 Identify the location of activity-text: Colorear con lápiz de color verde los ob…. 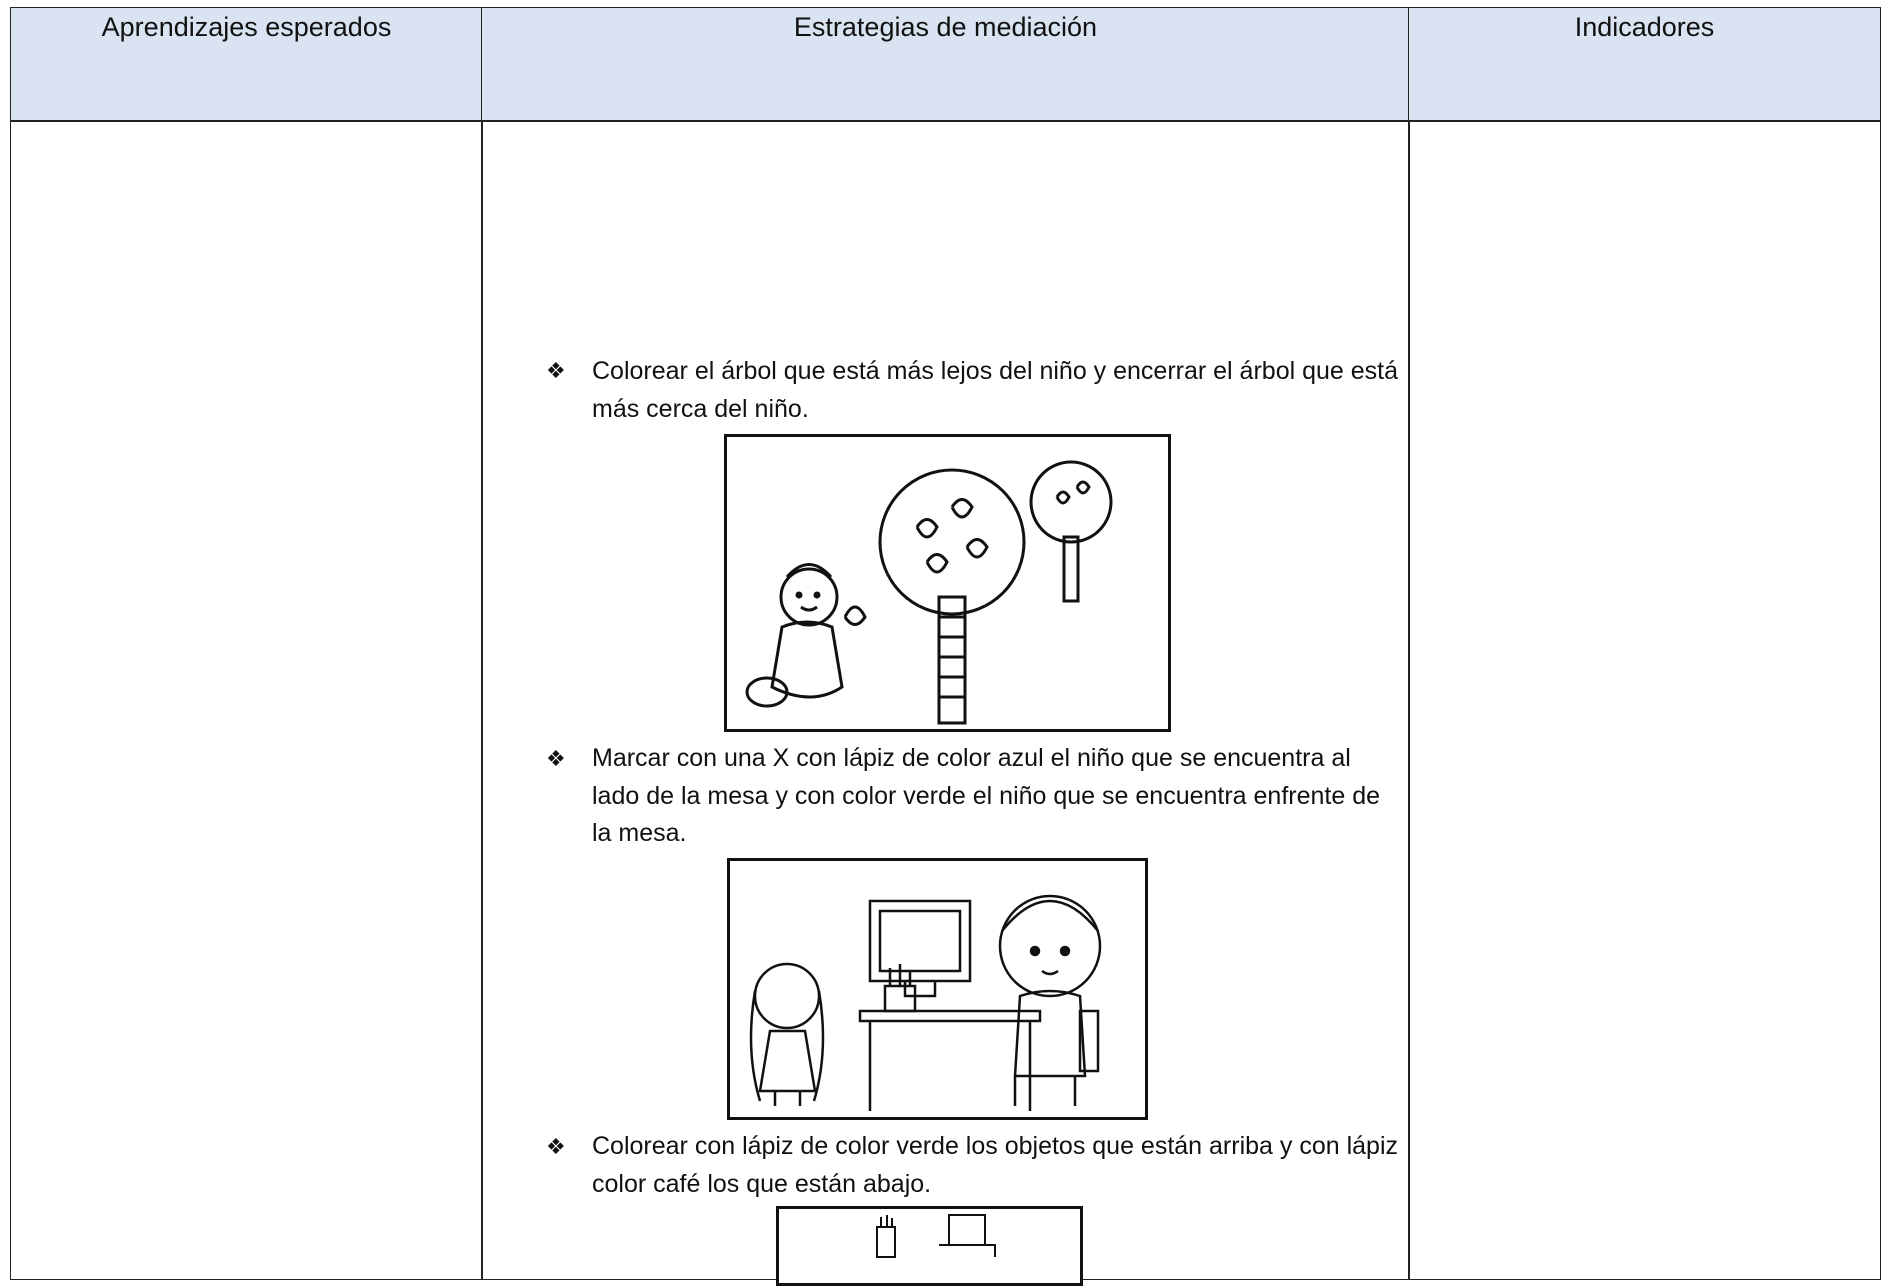
(995, 1165).